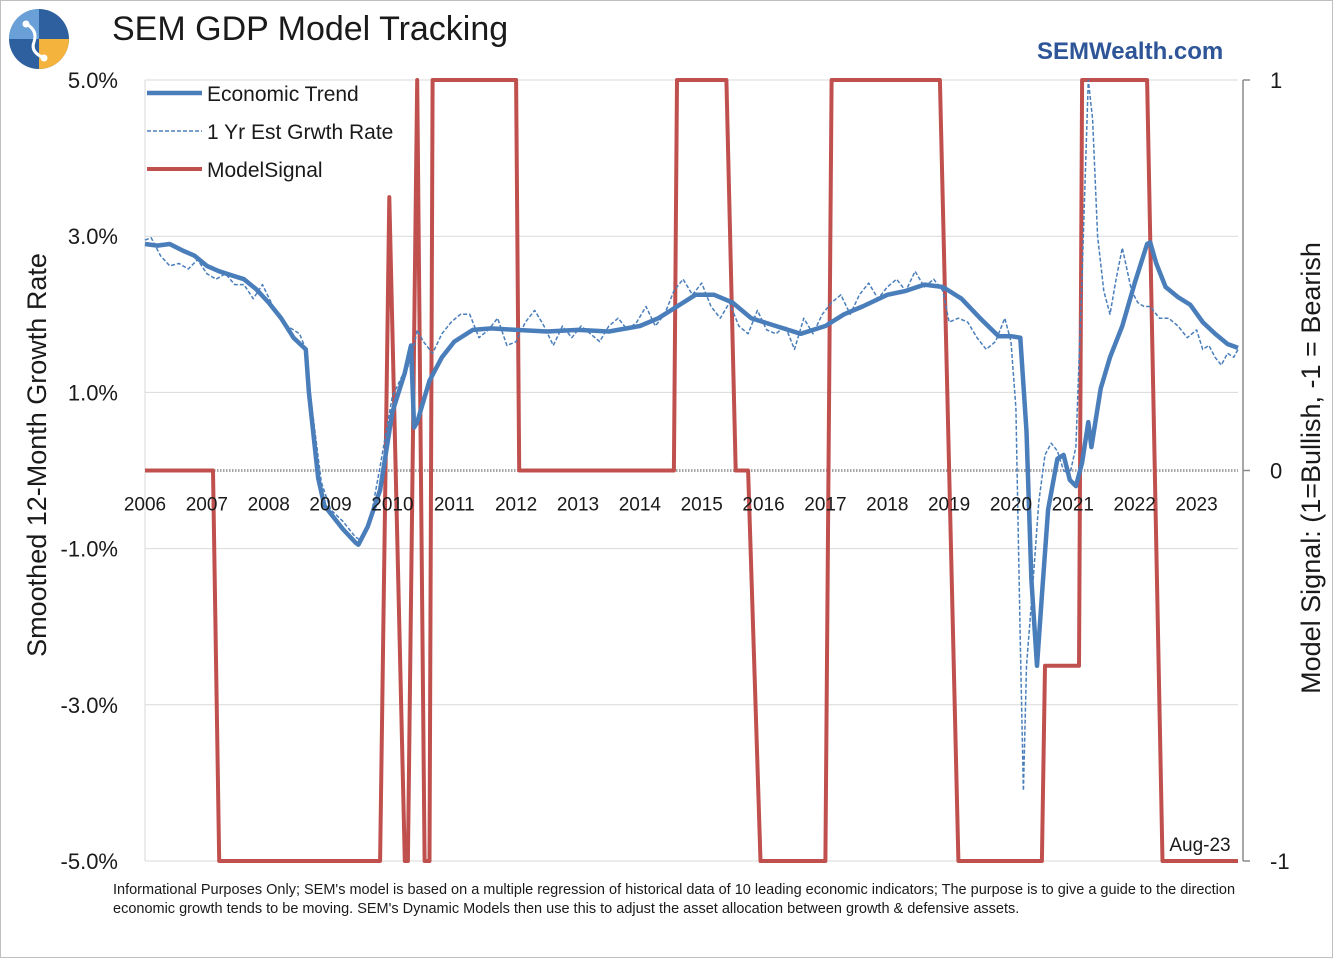 The width and height of the screenshot is (1333, 958). I want to click on x-tick-label: 2021, so click(1073, 505).